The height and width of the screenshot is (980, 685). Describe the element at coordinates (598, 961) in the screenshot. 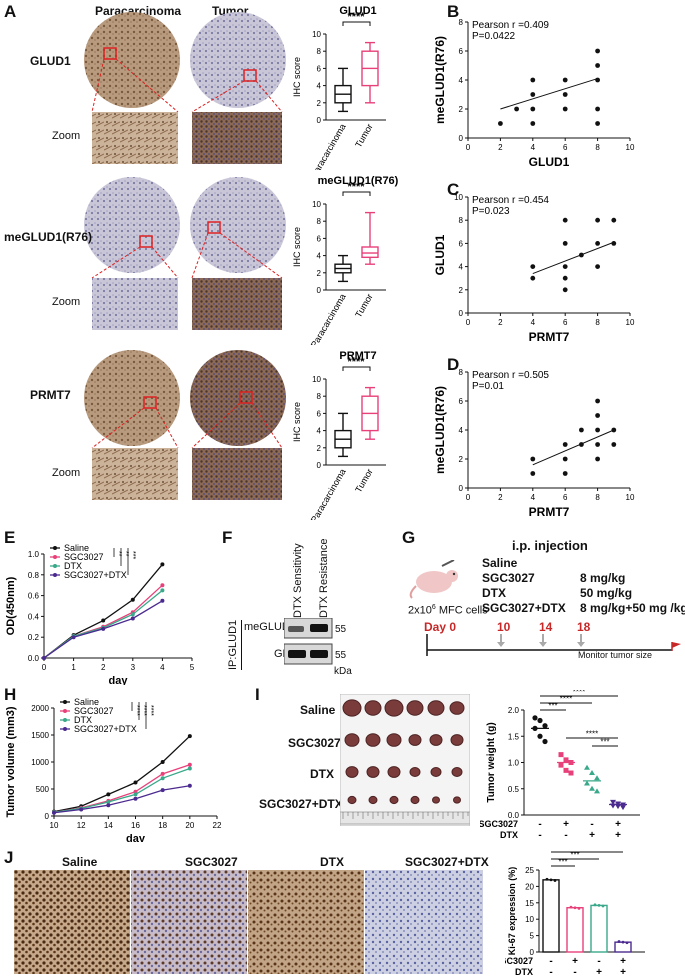

I see `sgc-sign: -` at that location.